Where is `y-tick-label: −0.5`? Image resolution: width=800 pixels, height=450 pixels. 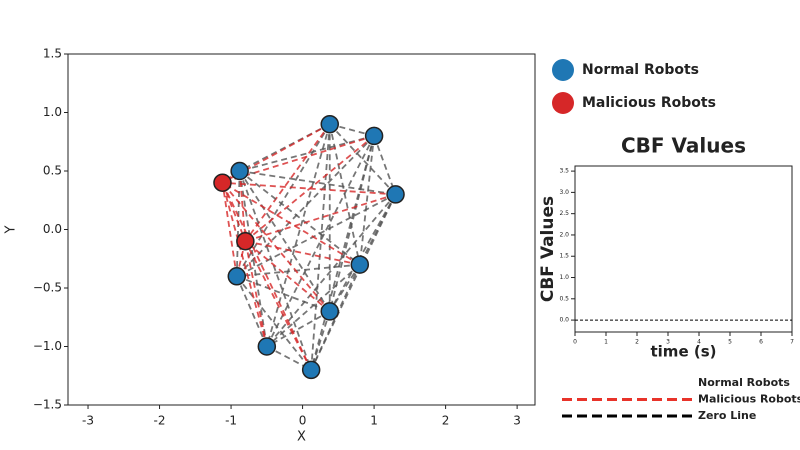 y-tick-label: −0.5 is located at coordinates (47, 288).